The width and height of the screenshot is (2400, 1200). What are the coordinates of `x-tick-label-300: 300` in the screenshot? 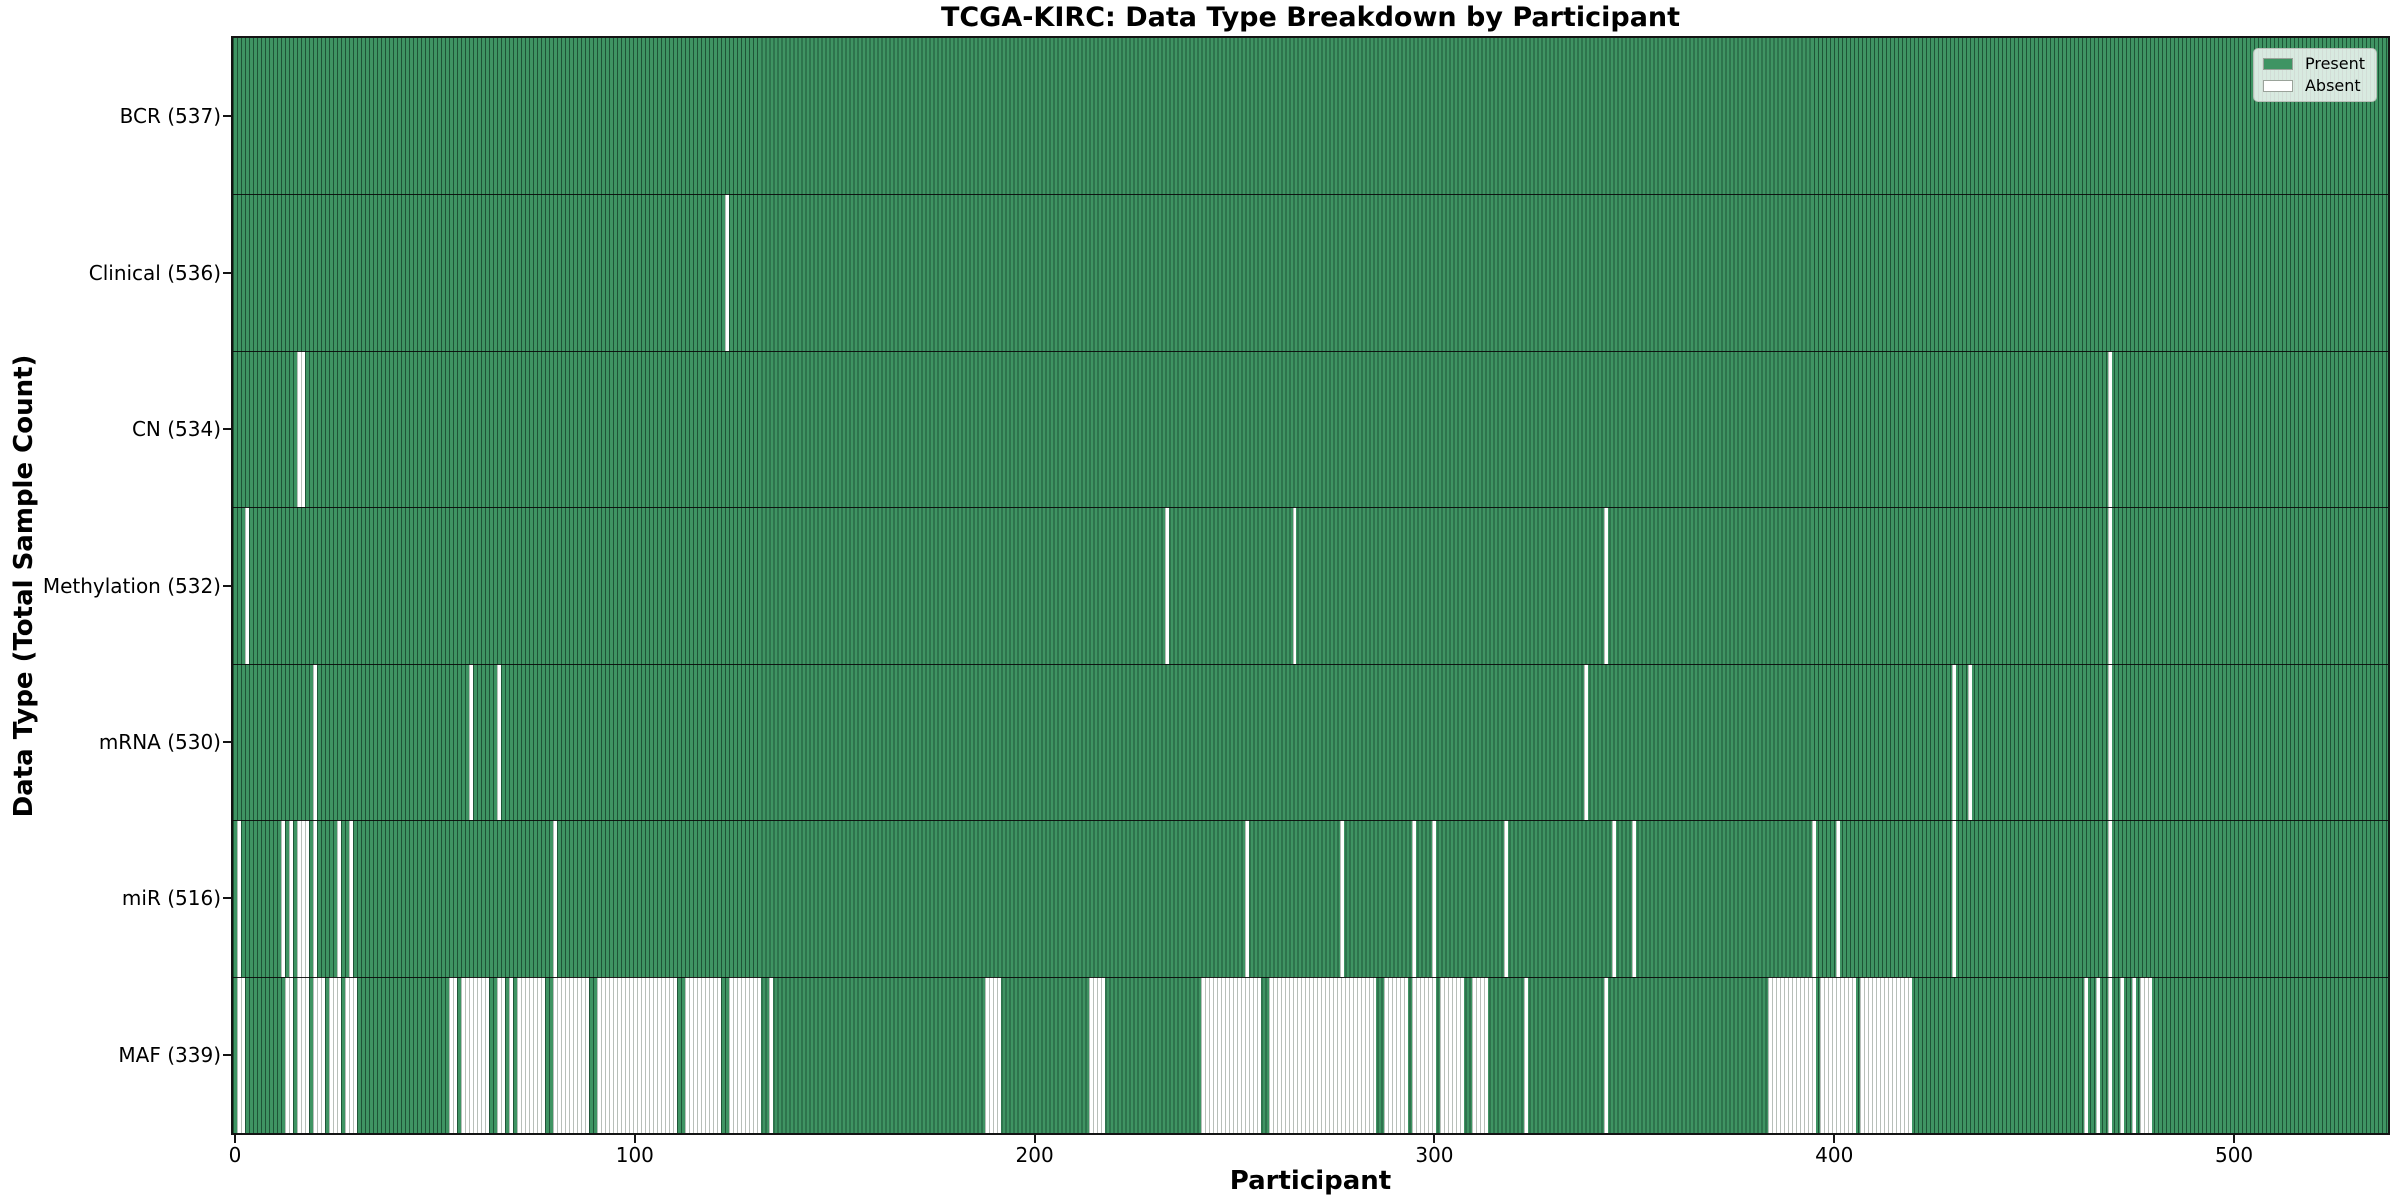 It's located at (1434, 1155).